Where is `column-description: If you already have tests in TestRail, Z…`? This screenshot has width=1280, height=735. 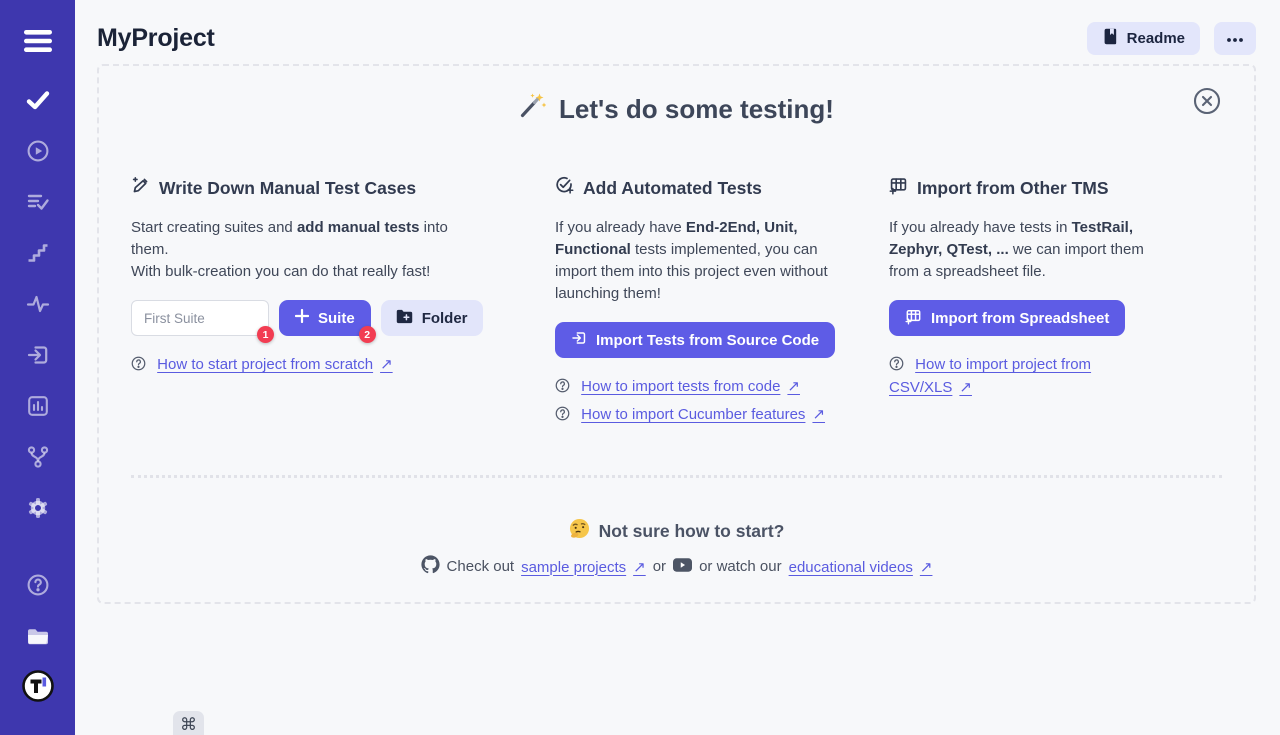
column-description: If you already have tests in TestRail, Z… is located at coordinates (1016, 249).